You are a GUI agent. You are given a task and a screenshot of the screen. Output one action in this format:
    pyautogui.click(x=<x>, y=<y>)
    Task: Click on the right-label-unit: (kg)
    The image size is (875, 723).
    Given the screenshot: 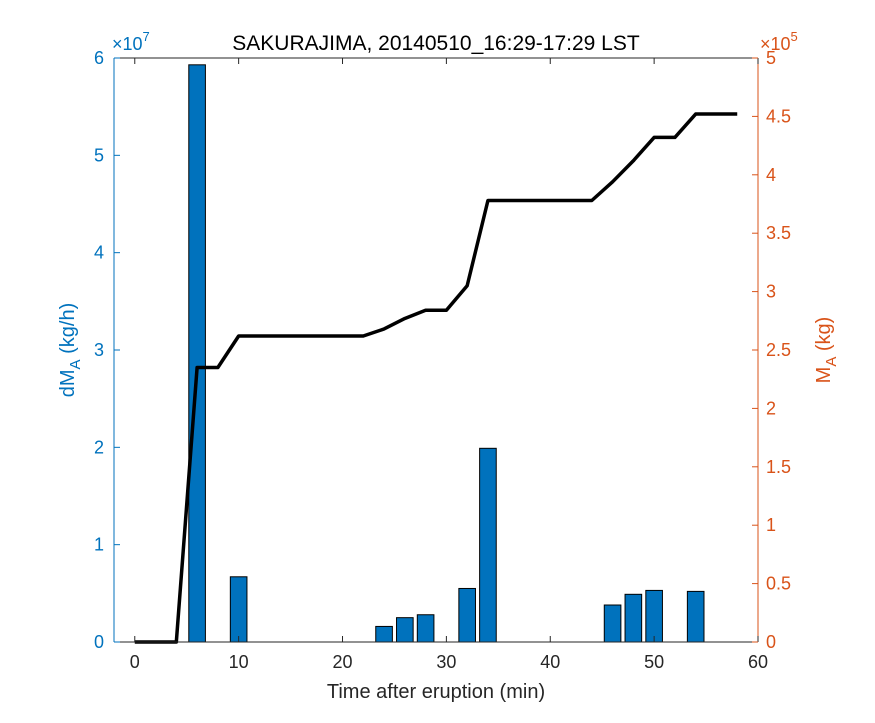 What is the action you would take?
    pyautogui.click(x=824, y=337)
    